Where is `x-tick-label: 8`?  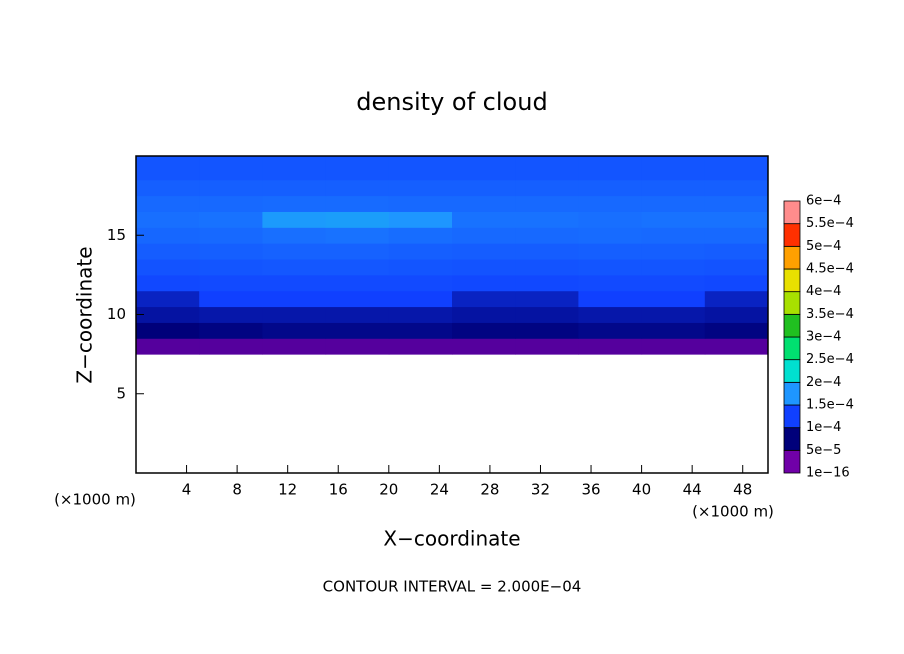
x-tick-label: 8 is located at coordinates (237, 490).